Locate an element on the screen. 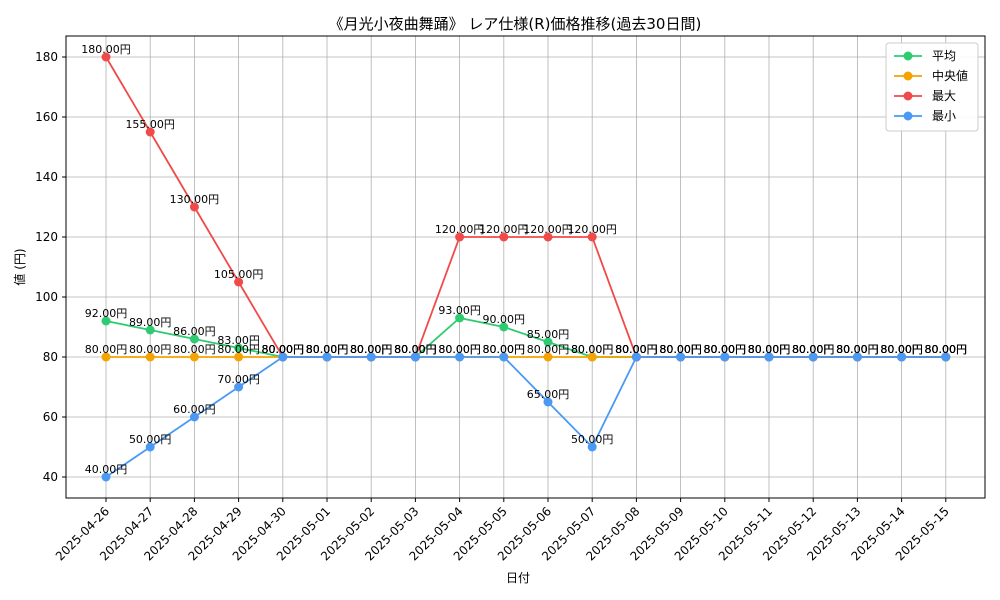 This screenshot has height=600, width=1000. data-label: 70.00円 is located at coordinates (238, 379).